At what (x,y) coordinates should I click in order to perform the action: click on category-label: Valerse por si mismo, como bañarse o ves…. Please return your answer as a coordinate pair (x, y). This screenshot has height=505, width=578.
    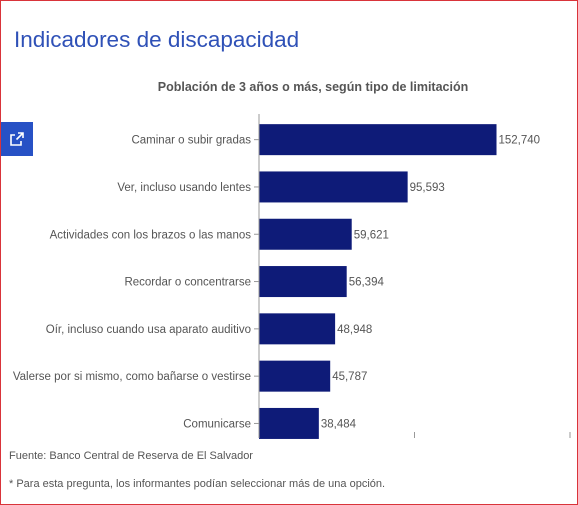
    Looking at the image, I should click on (132, 377).